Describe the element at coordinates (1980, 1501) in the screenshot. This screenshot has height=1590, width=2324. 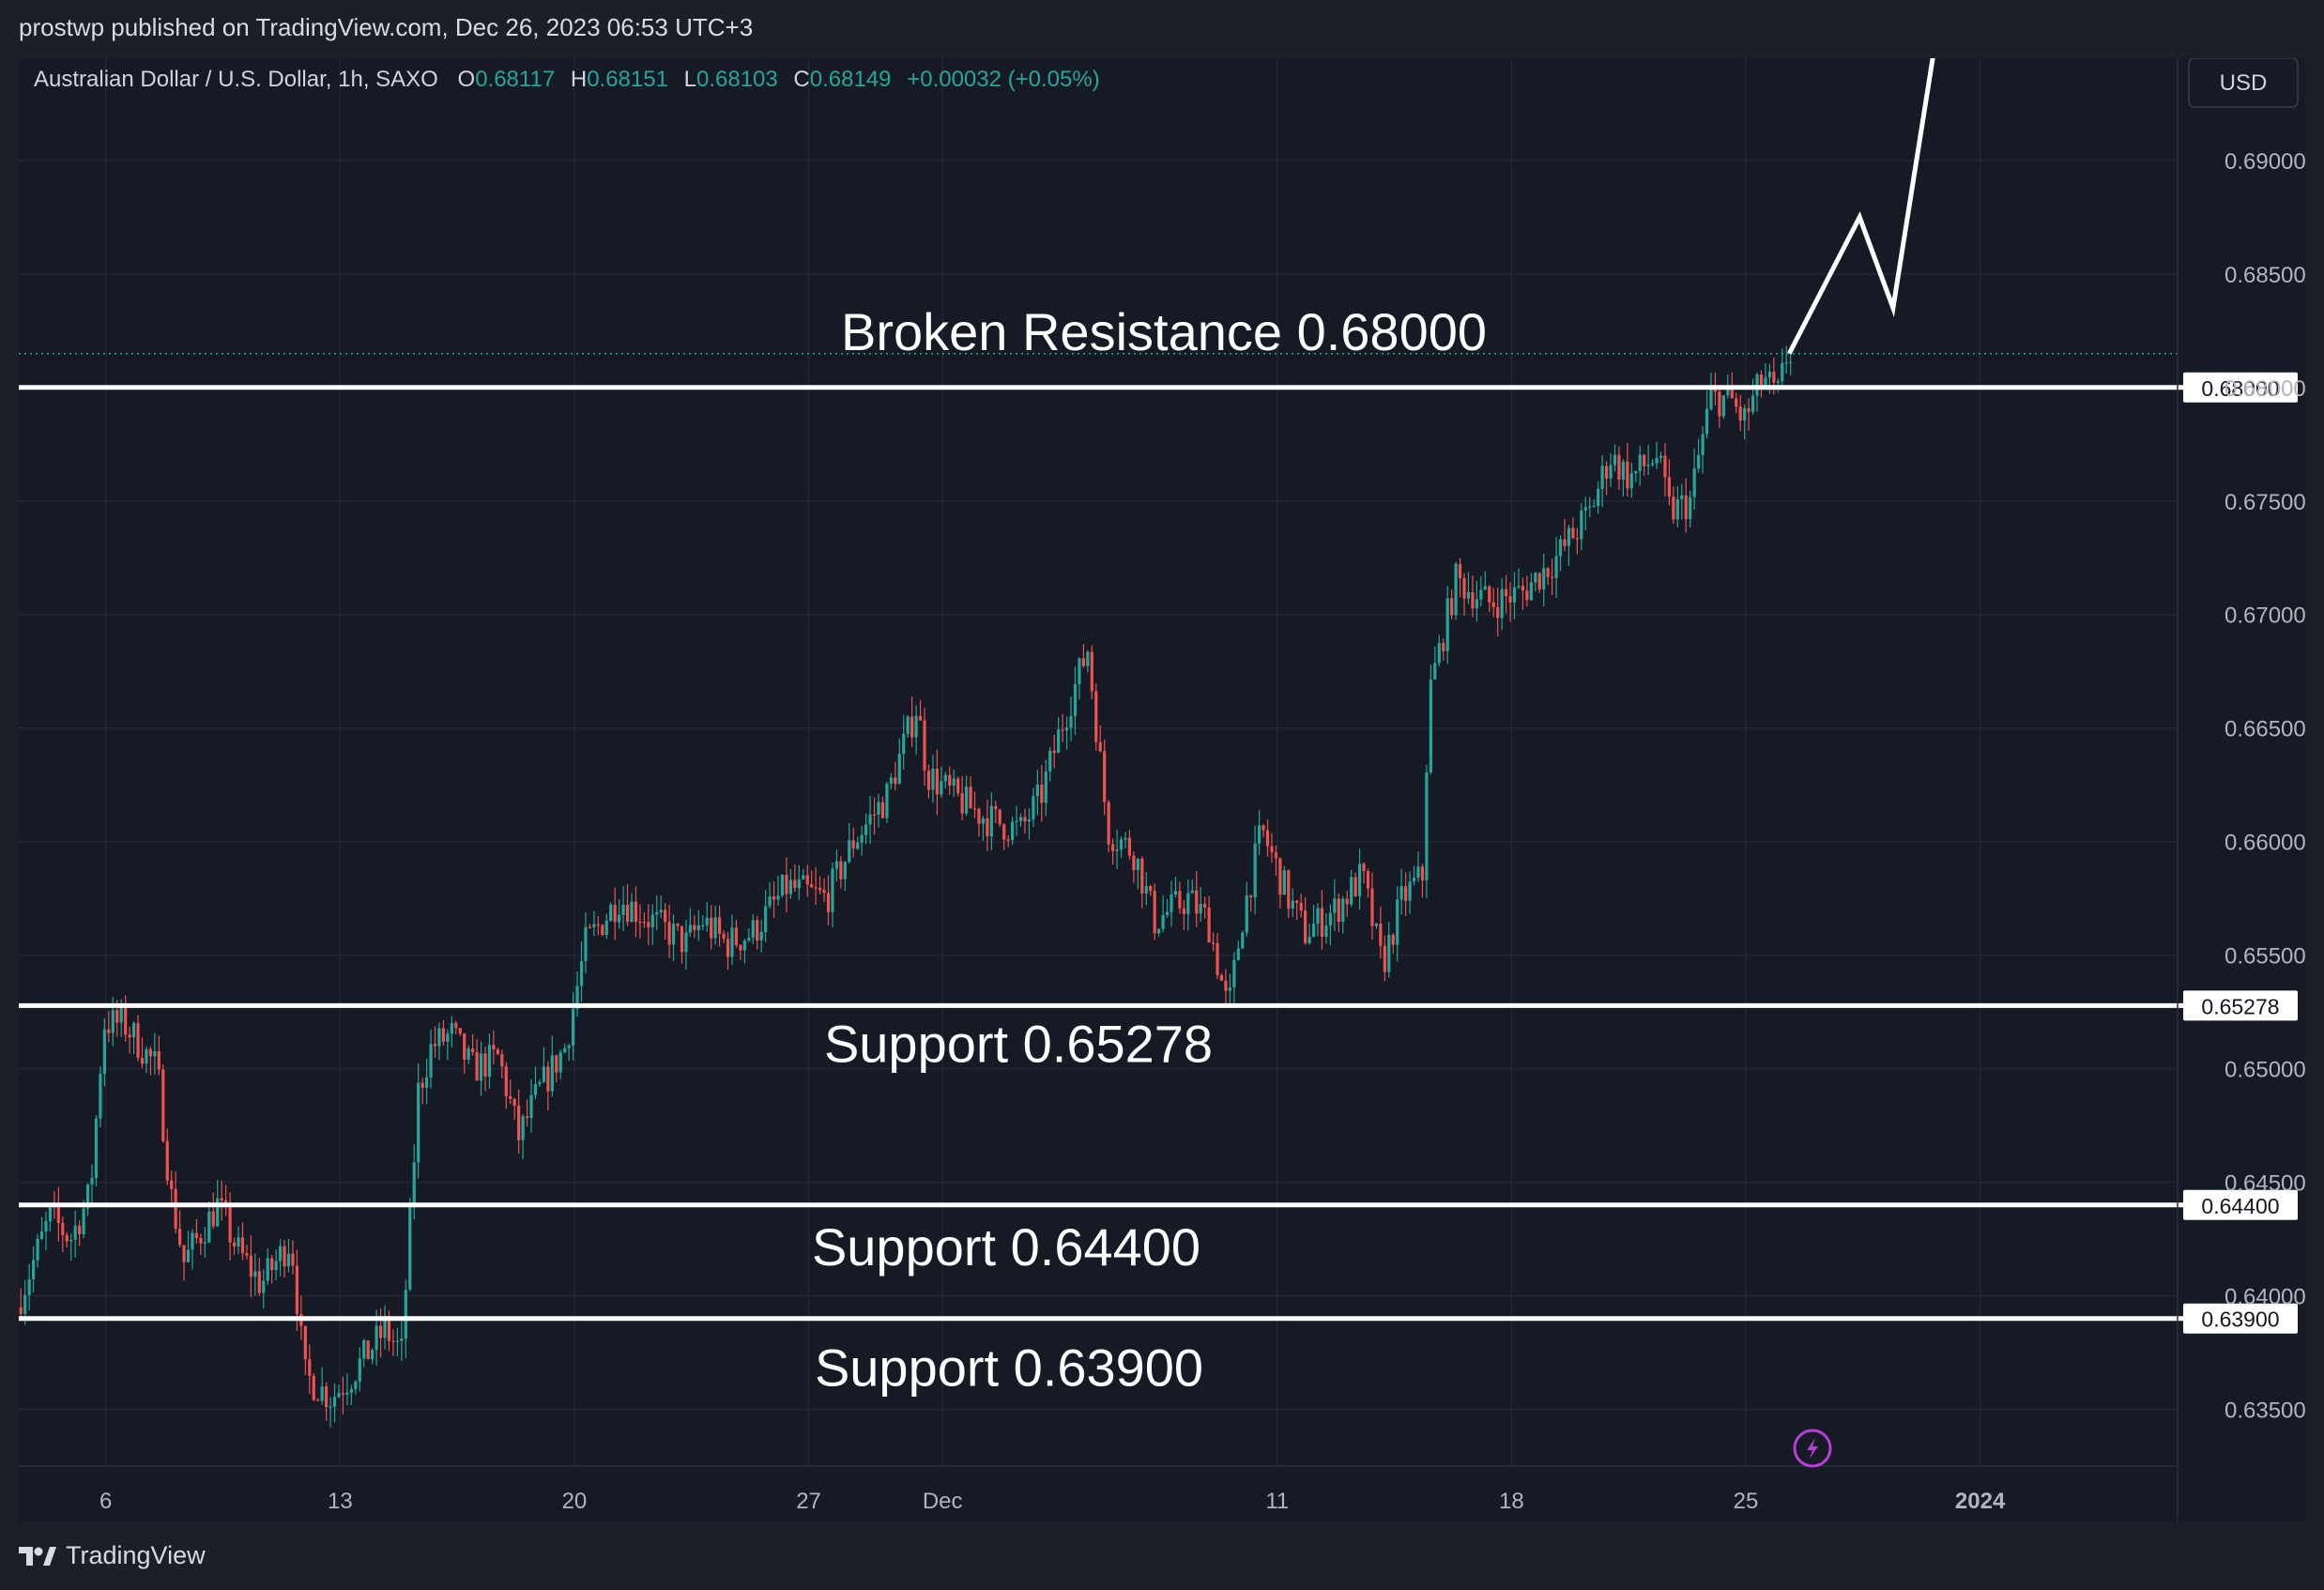
I see `time-tick-label: 2024` at that location.